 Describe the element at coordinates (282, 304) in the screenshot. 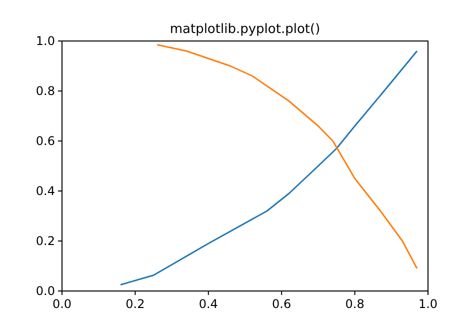

I see `x-tick-label: 0.6` at that location.